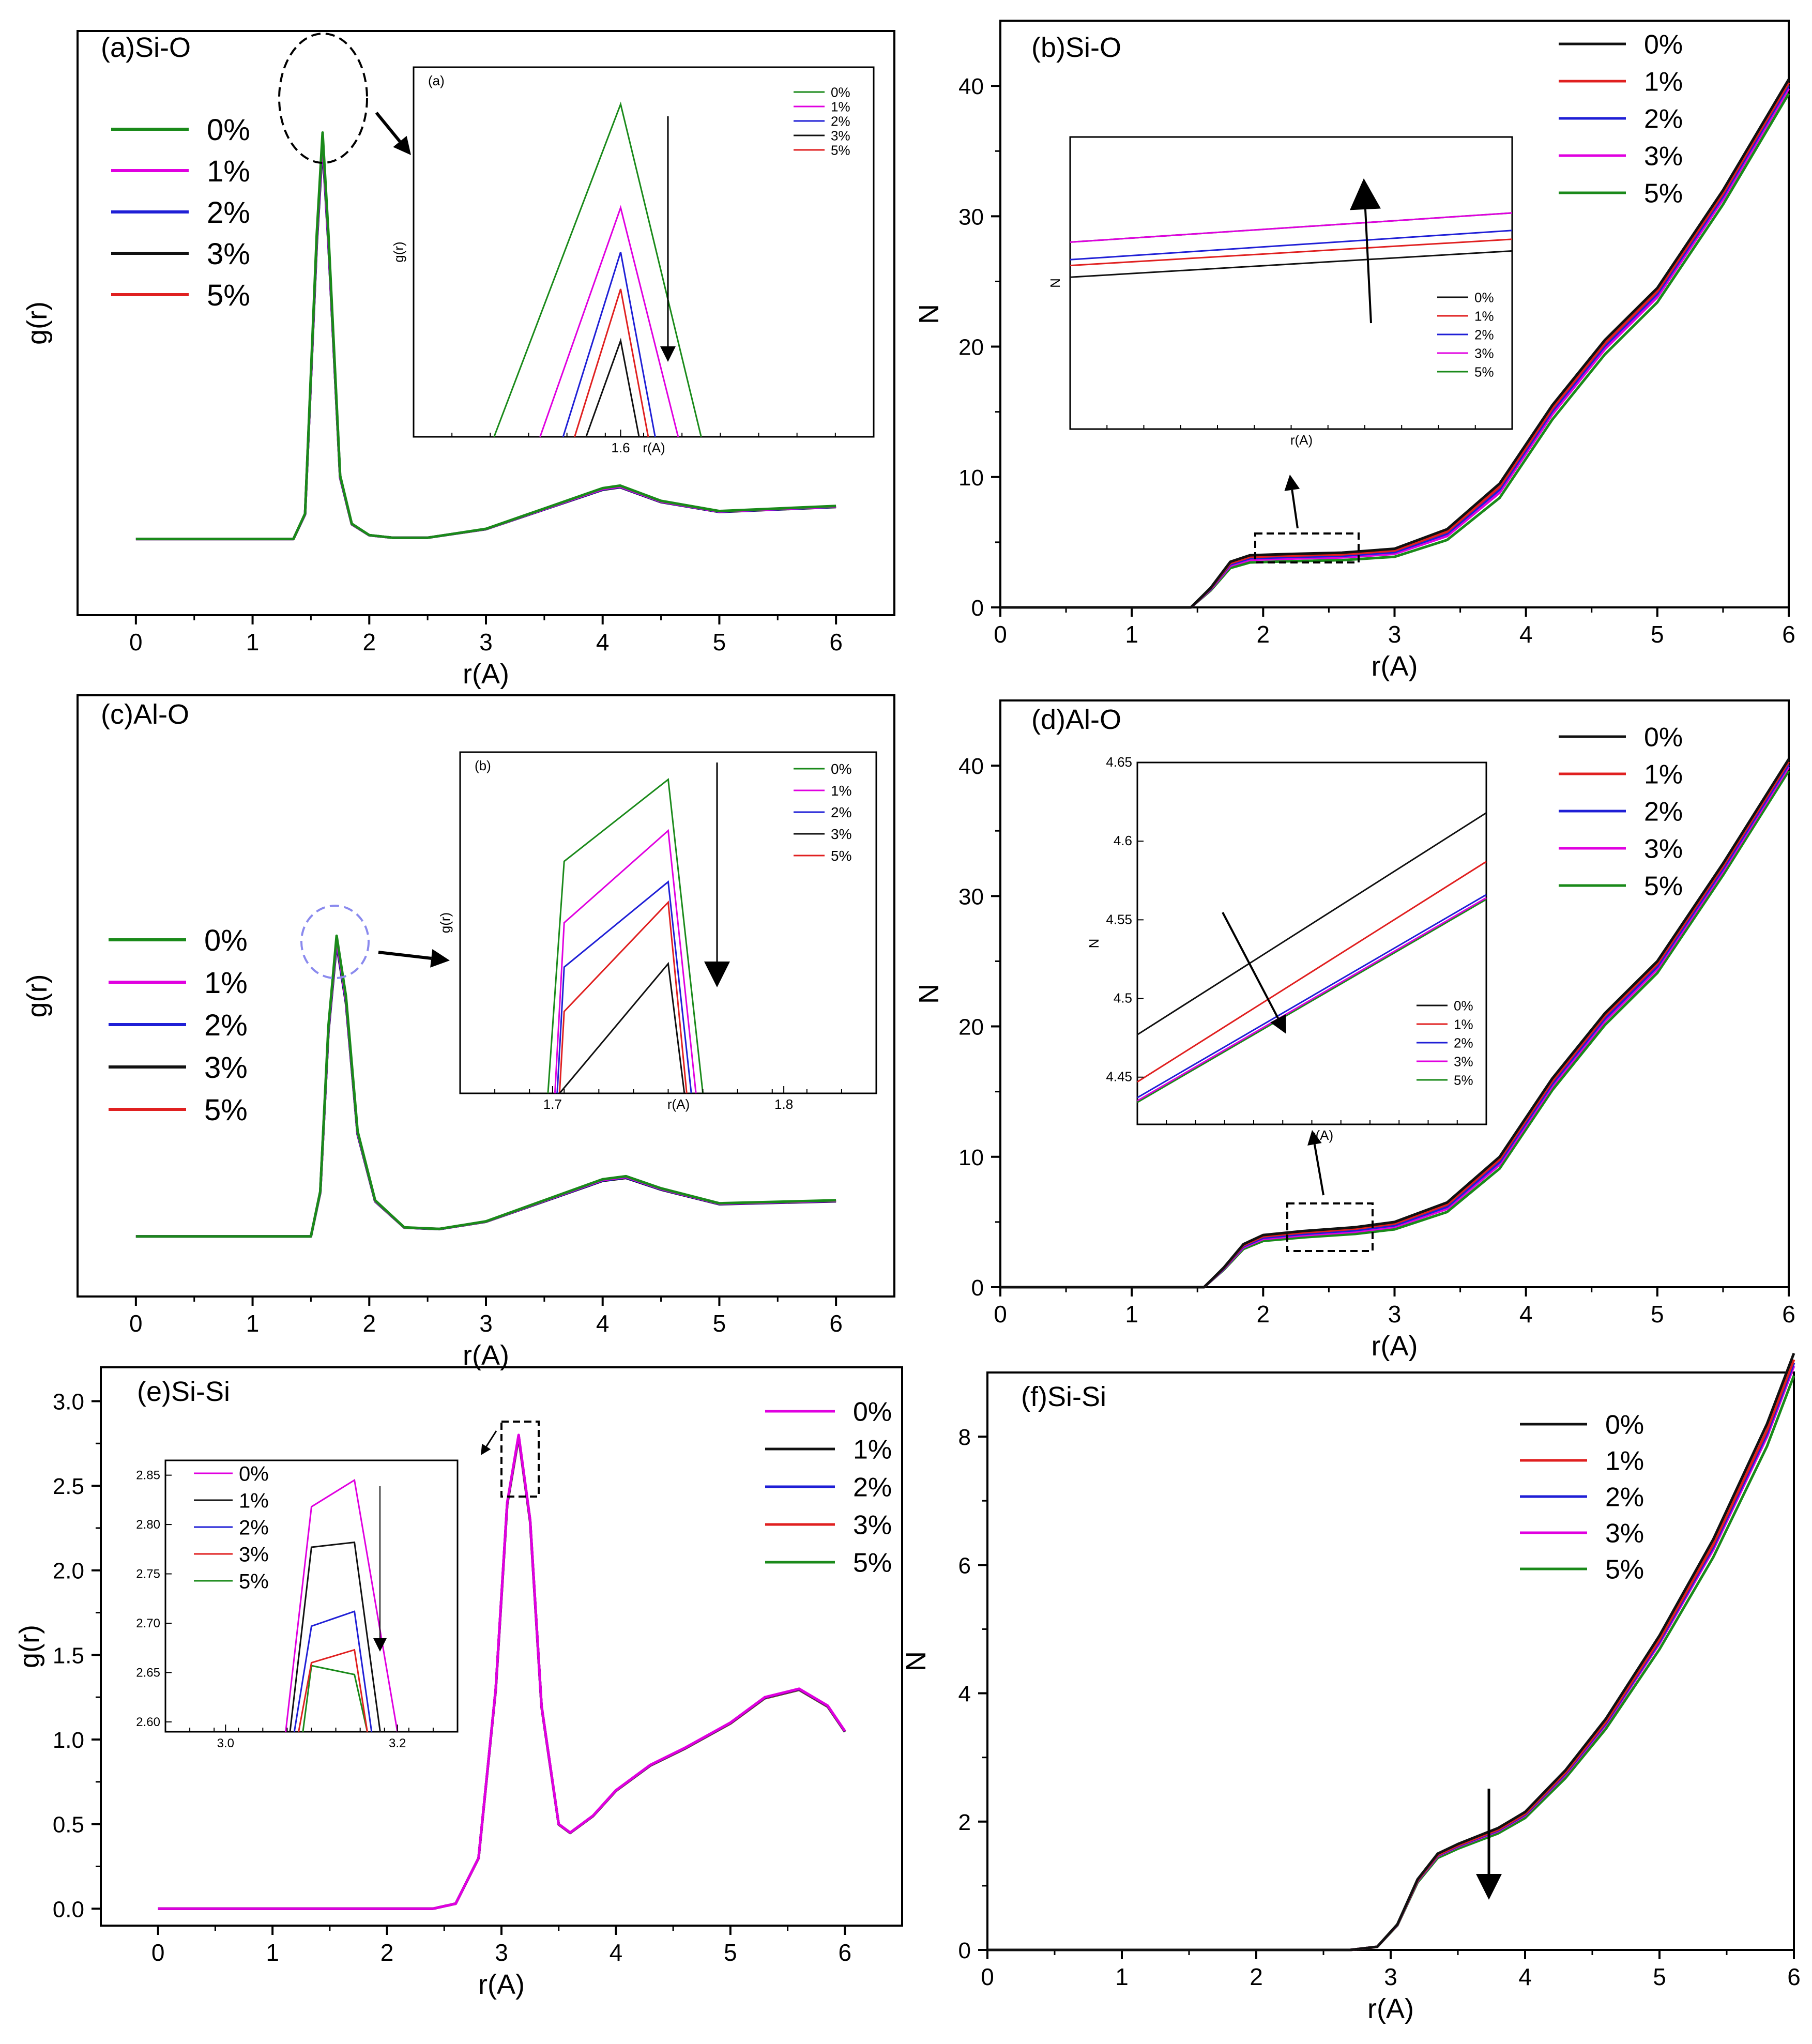 This screenshot has width=1812, height=2044. What do you see at coordinates (621, 448) in the screenshot?
I see `inset-x-tick-label: 1.6` at bounding box center [621, 448].